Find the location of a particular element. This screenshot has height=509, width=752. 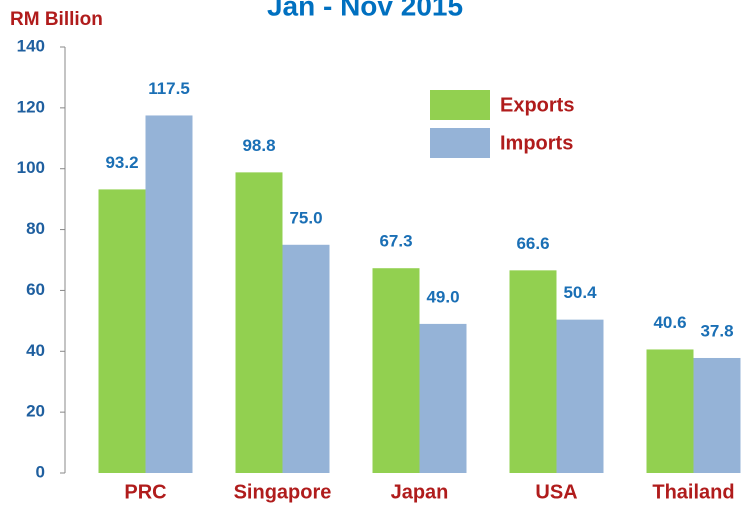

y-tick-label: 100 is located at coordinates (31, 167).